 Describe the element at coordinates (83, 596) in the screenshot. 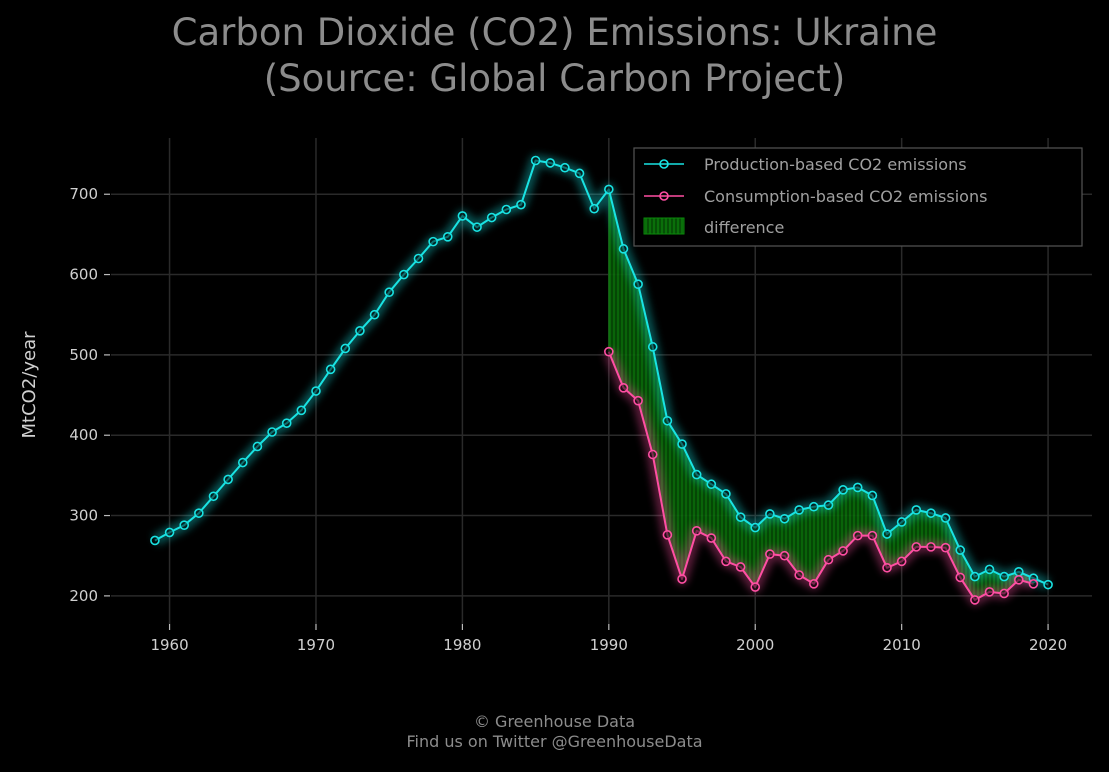

I see `y-tick-label: 200` at that location.